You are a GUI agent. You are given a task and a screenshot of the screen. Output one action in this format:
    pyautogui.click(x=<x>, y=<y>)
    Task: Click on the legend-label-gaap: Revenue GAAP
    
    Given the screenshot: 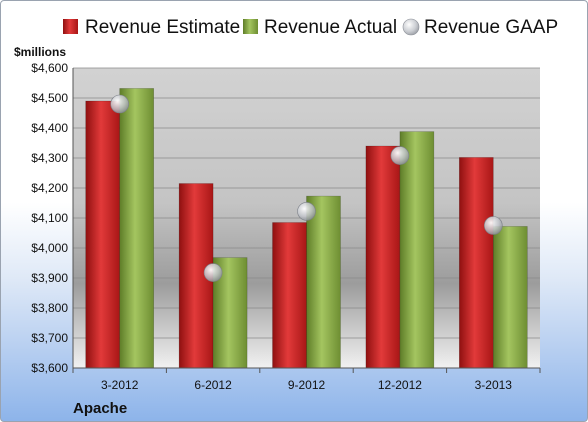 What is the action you would take?
    pyautogui.click(x=491, y=27)
    